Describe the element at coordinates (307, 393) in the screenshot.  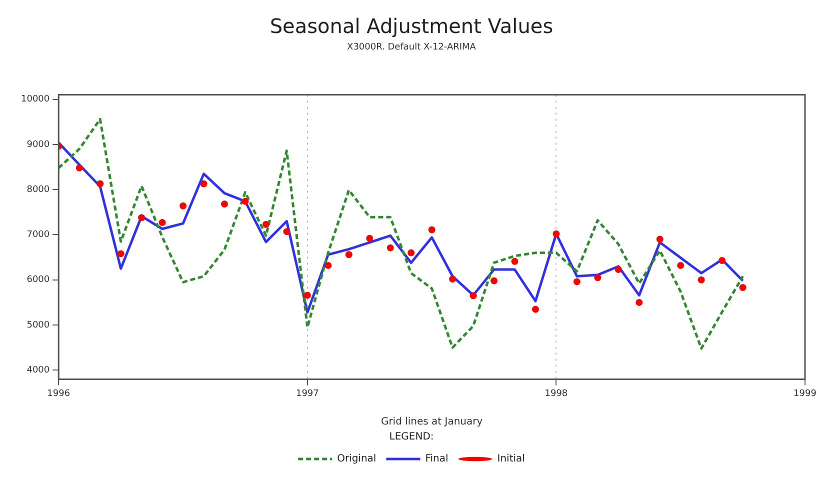
I see `x-tick-label: 1997` at that location.